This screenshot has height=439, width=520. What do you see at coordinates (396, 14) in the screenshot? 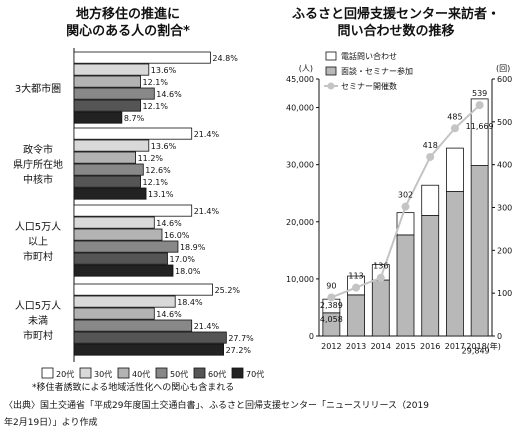
I see `right-title-line: ふるさと回帰支援センター来訪者・` at bounding box center [396, 14].